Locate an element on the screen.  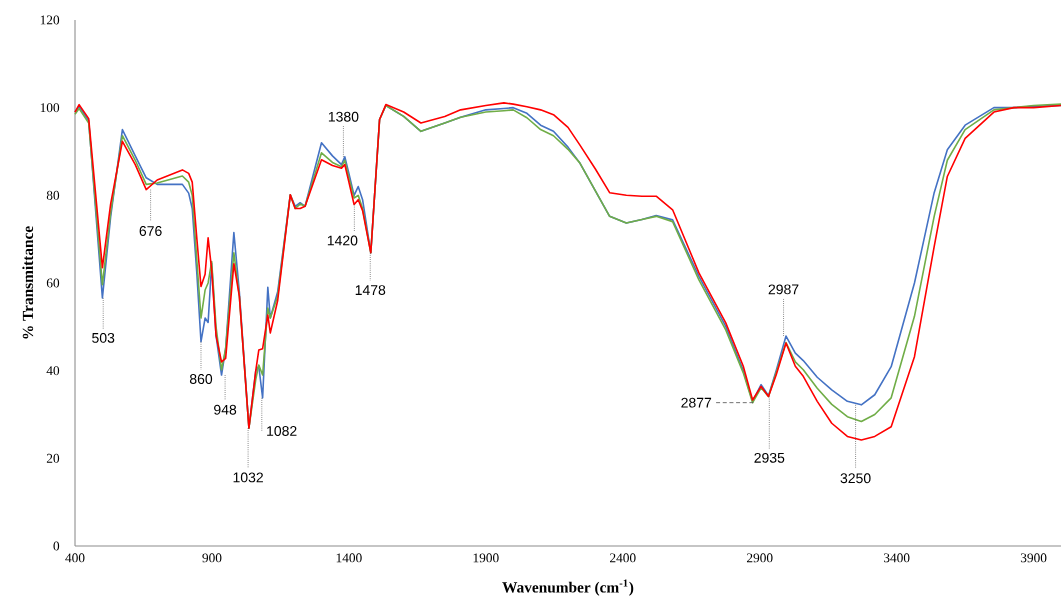
y-axis-title: % Transmittance is located at coordinates (28, 282).